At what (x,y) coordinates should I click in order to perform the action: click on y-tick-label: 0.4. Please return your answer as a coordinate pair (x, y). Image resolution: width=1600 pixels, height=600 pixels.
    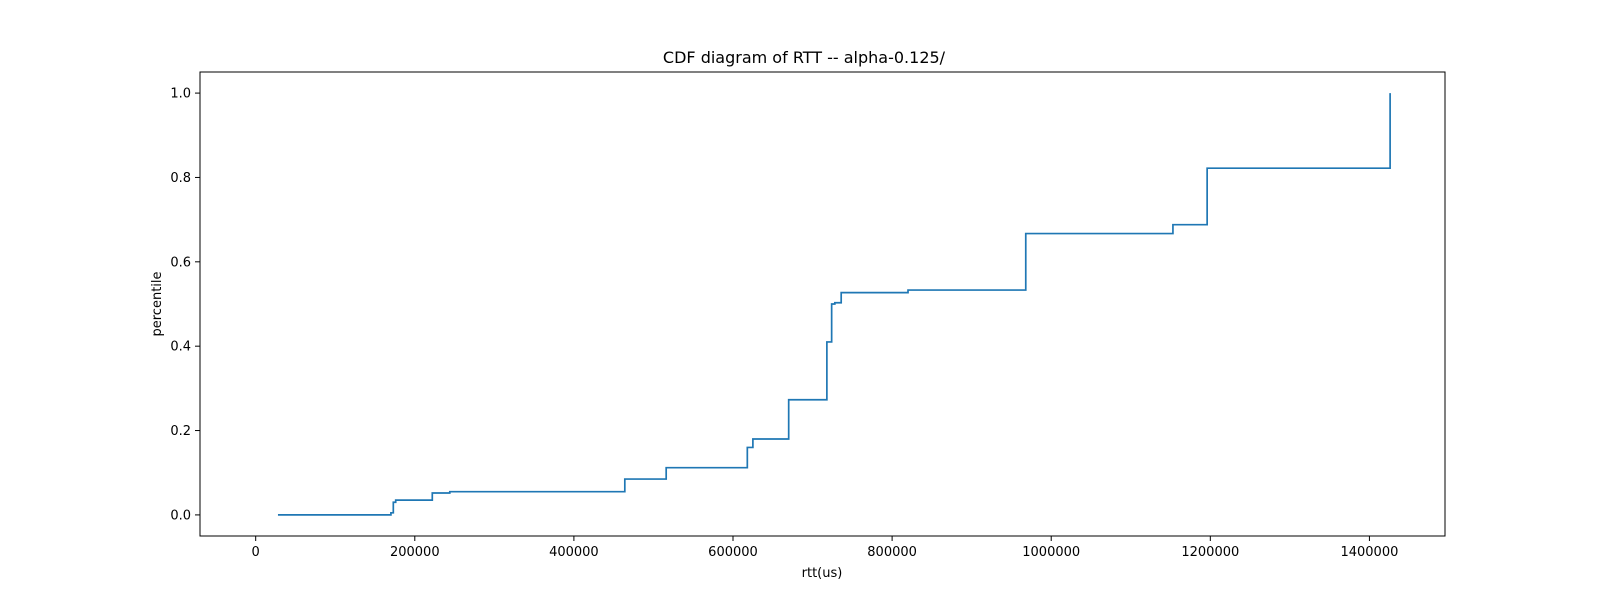
    Looking at the image, I should click on (180, 347).